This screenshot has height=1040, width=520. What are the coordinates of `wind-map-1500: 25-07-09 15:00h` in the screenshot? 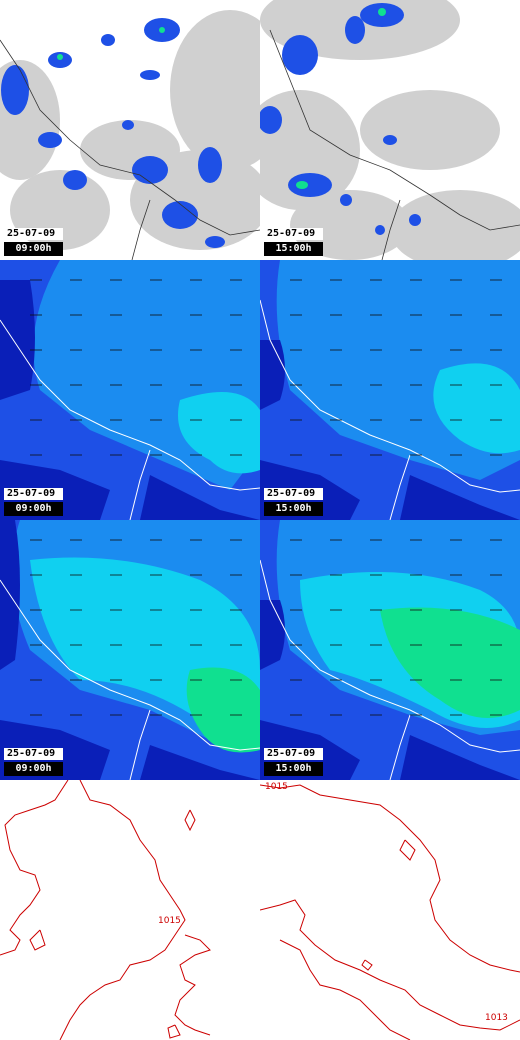 It's located at (390, 390).